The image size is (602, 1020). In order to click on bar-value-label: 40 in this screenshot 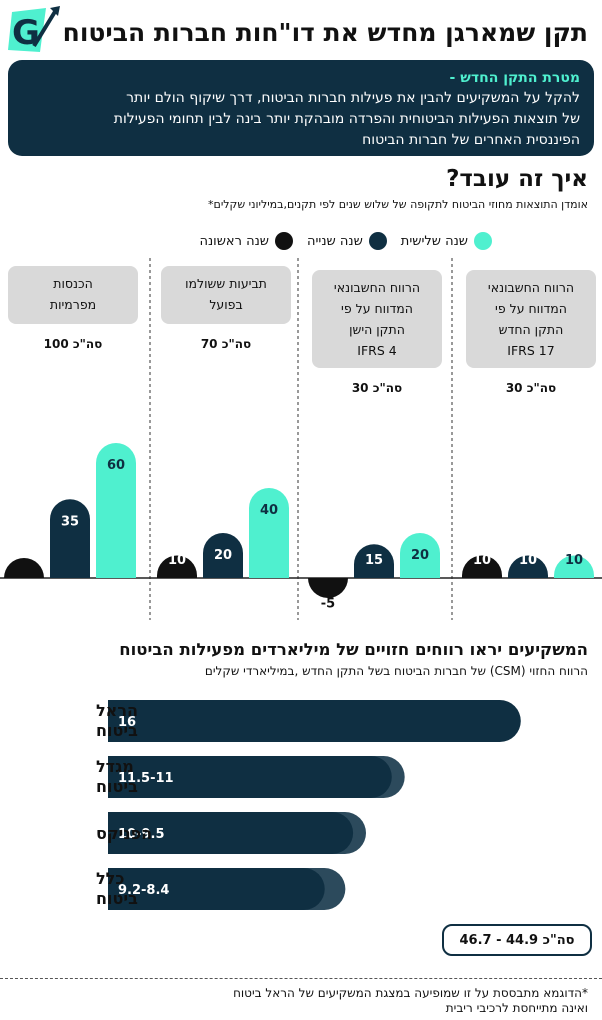, I will do `click(269, 510)`.